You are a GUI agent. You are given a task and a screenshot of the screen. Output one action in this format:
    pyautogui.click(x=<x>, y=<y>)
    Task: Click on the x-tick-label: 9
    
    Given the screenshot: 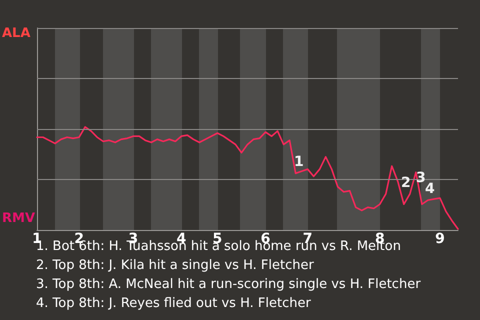 What is the action you would take?
    pyautogui.click(x=440, y=239)
    